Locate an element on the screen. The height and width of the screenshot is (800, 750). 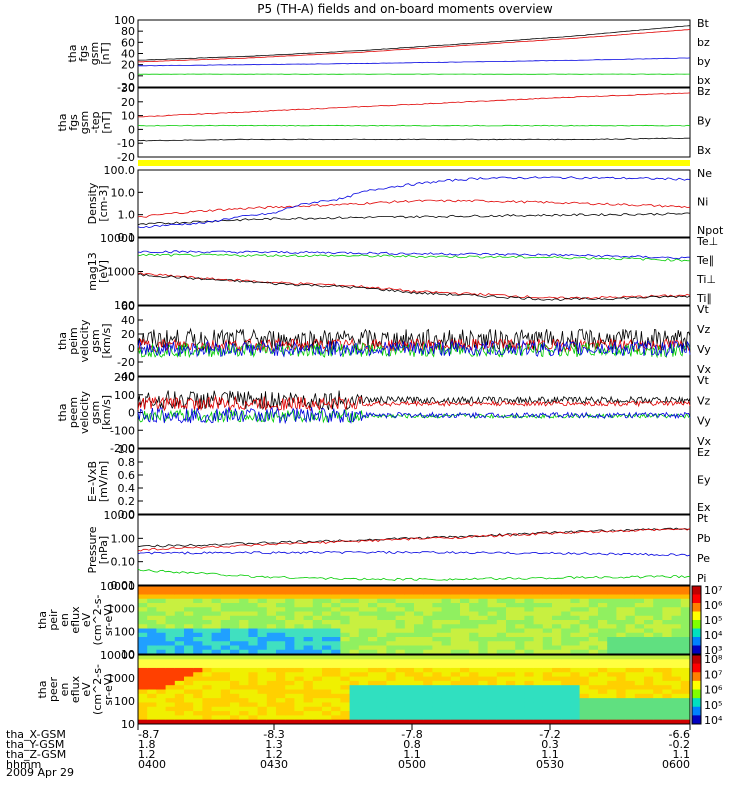
y-label-line: [nPa] is located at coordinates (103, 550).